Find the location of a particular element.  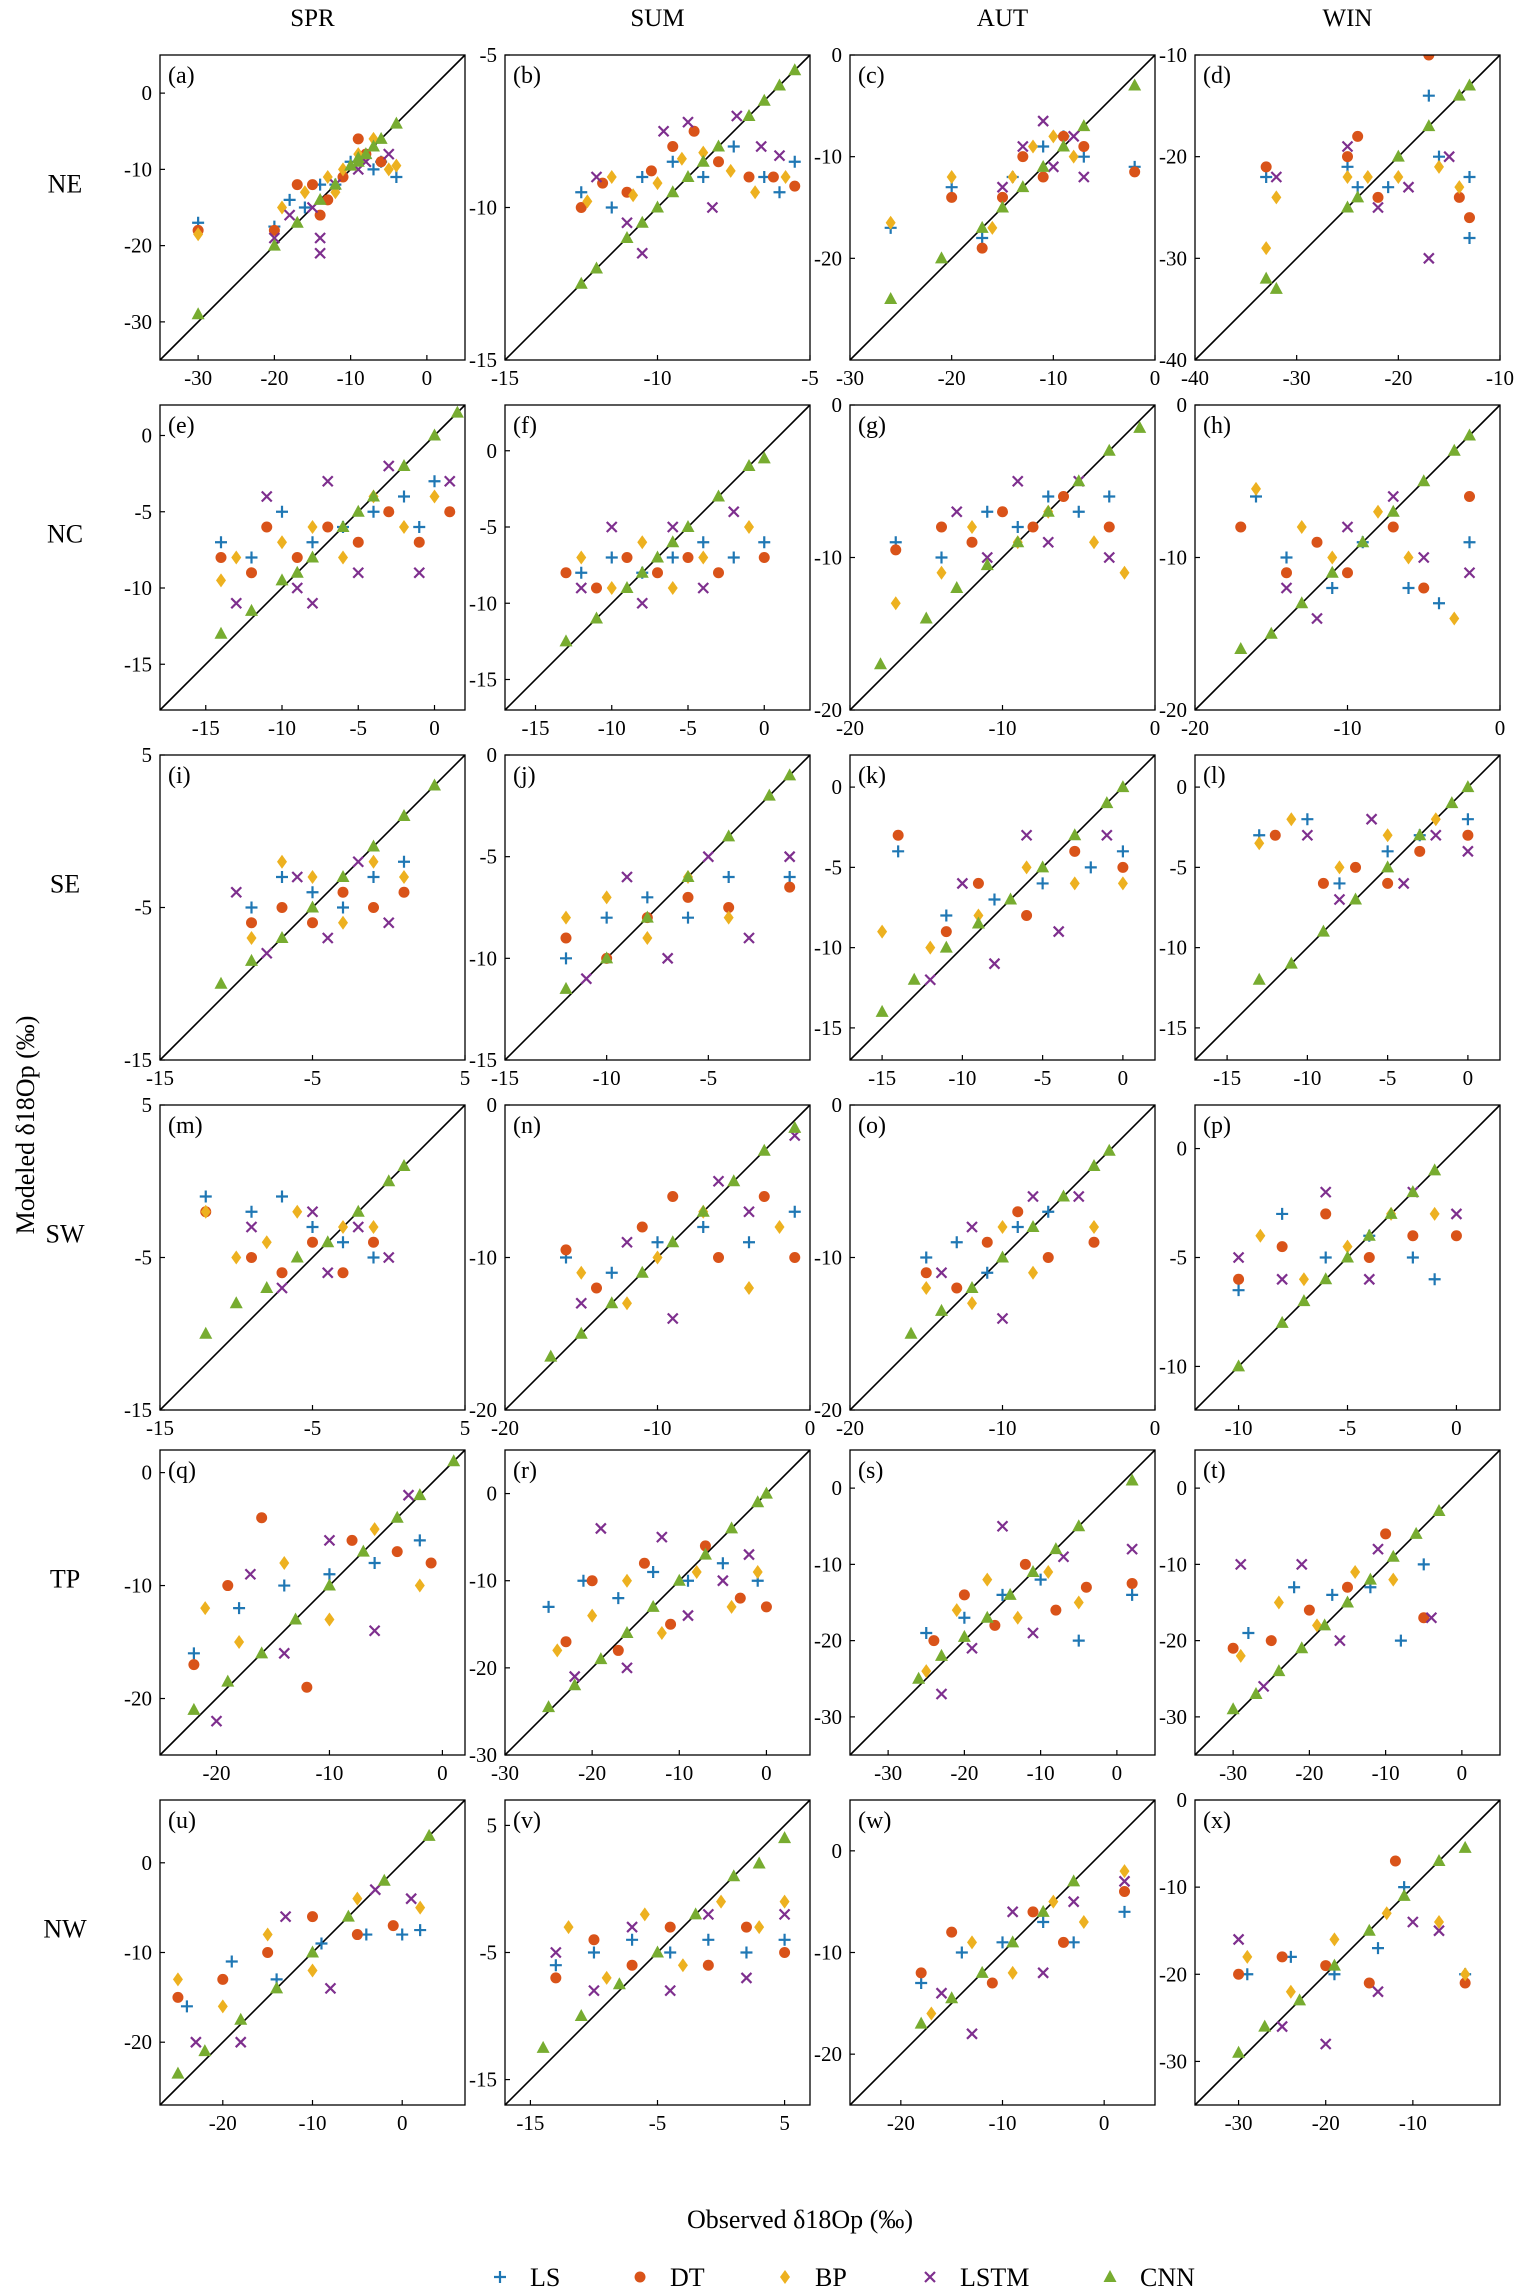

panel-tag: (h) is located at coordinates (1217, 426).